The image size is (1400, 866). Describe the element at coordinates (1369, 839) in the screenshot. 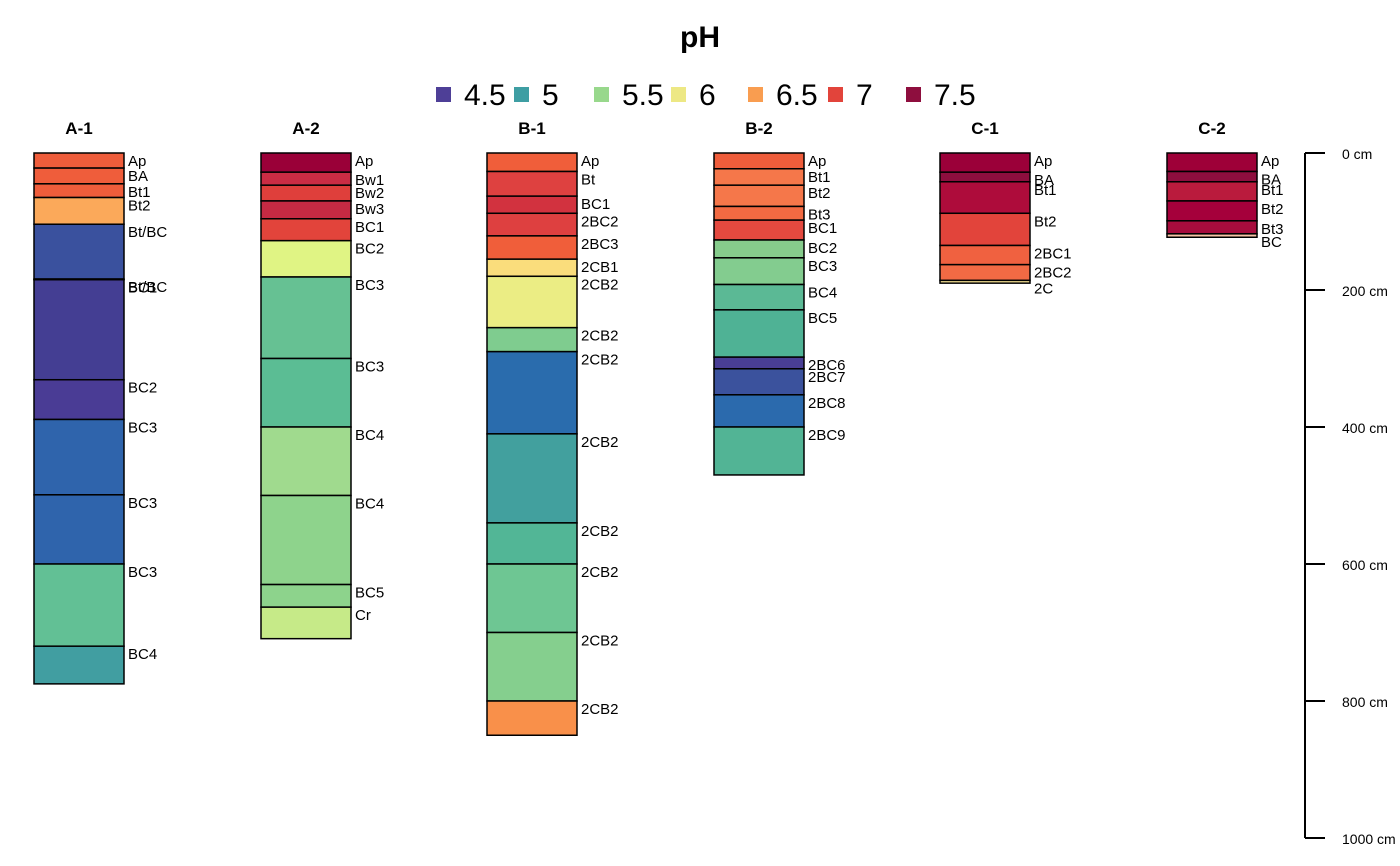

I see `depth-tick-label: 1000 cm` at that location.